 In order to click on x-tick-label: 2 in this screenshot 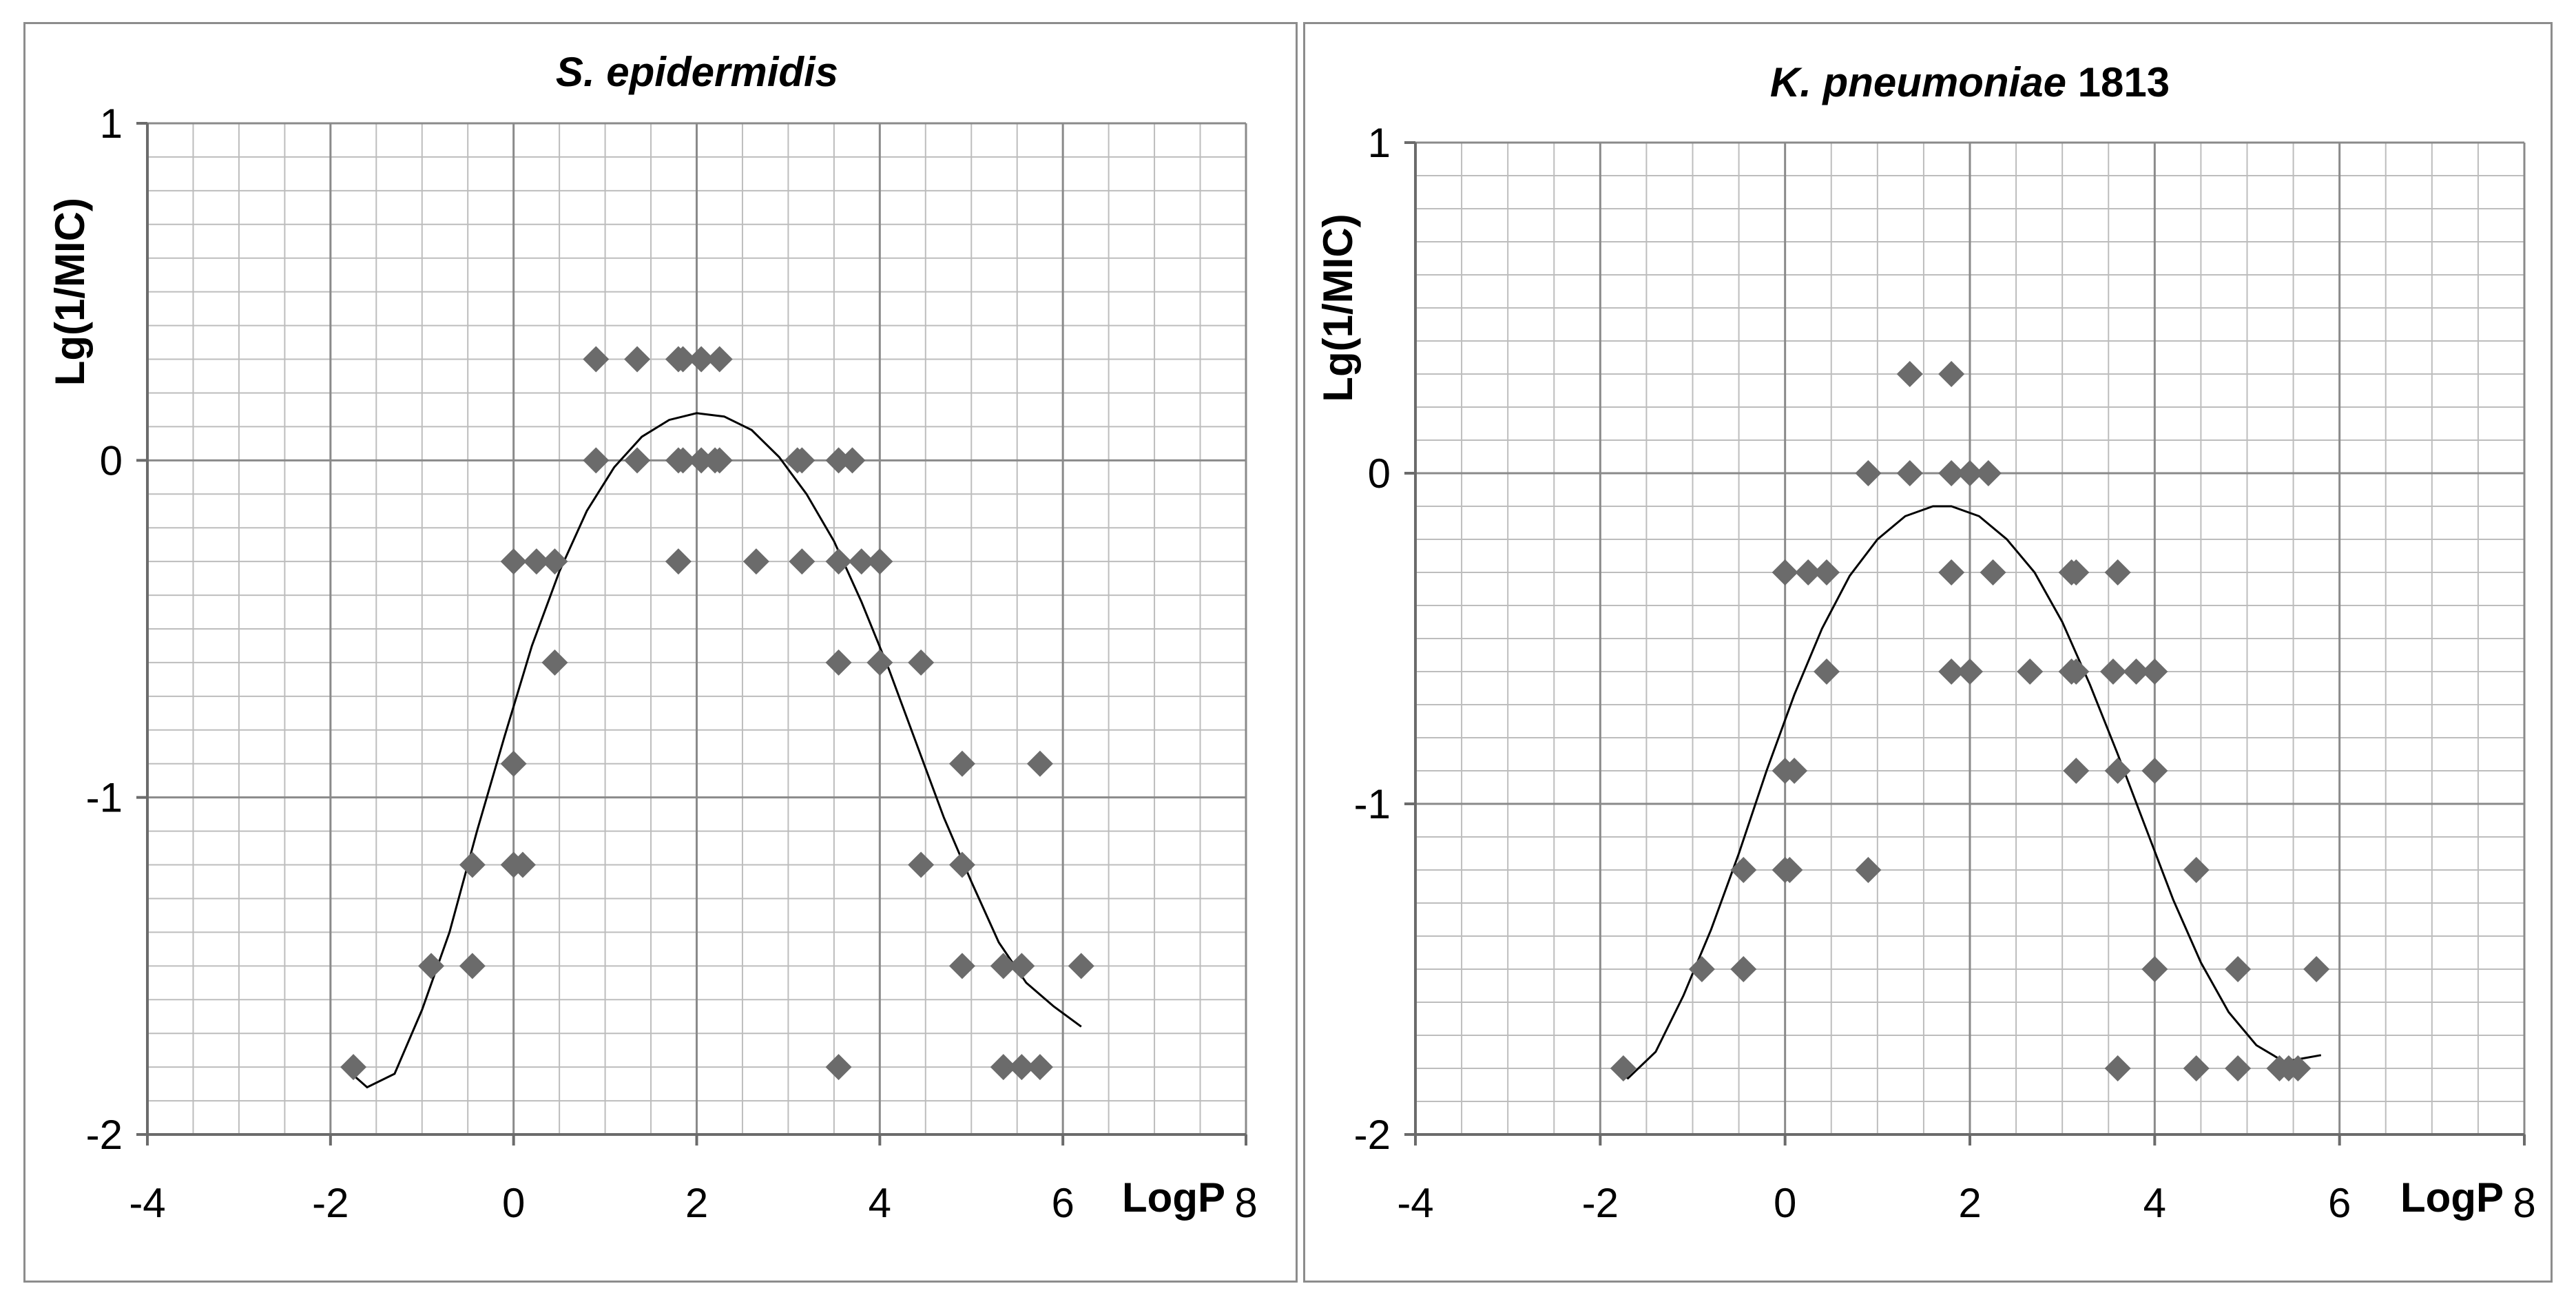, I will do `click(1969, 1203)`.